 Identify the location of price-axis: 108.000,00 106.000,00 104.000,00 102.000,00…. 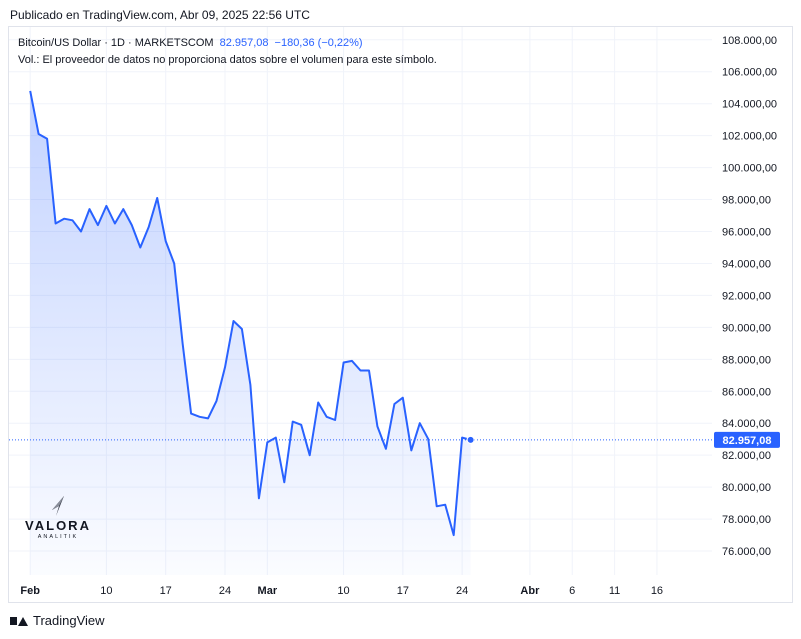
(749, 296).